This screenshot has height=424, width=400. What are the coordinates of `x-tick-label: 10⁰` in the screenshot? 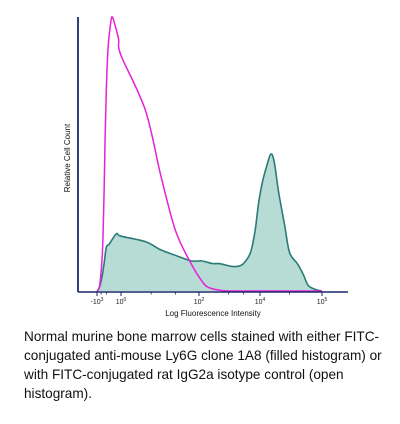 It's located at (121, 301).